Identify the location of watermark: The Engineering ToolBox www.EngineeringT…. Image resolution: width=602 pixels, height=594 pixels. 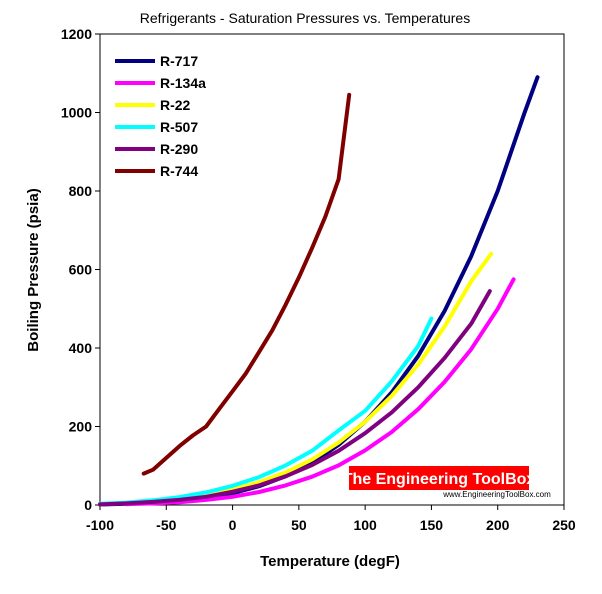
(447, 482).